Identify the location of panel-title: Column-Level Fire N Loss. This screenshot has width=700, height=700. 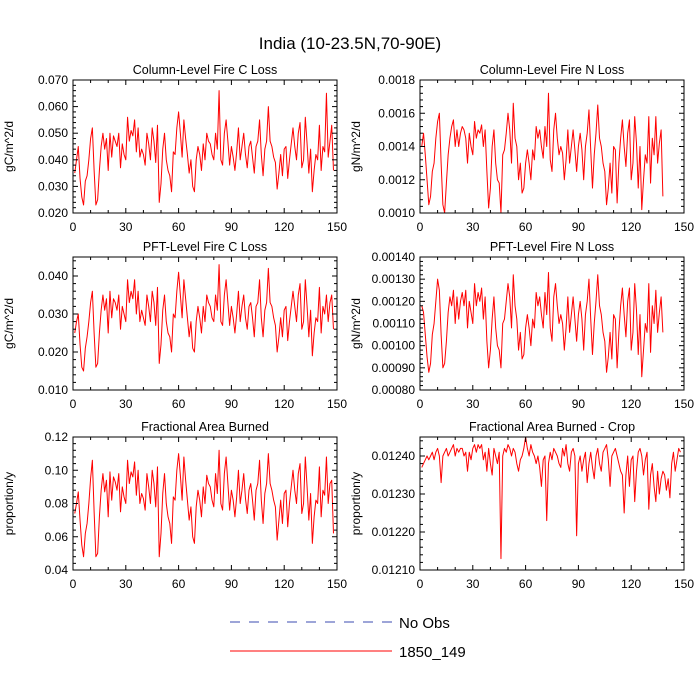
(552, 70).